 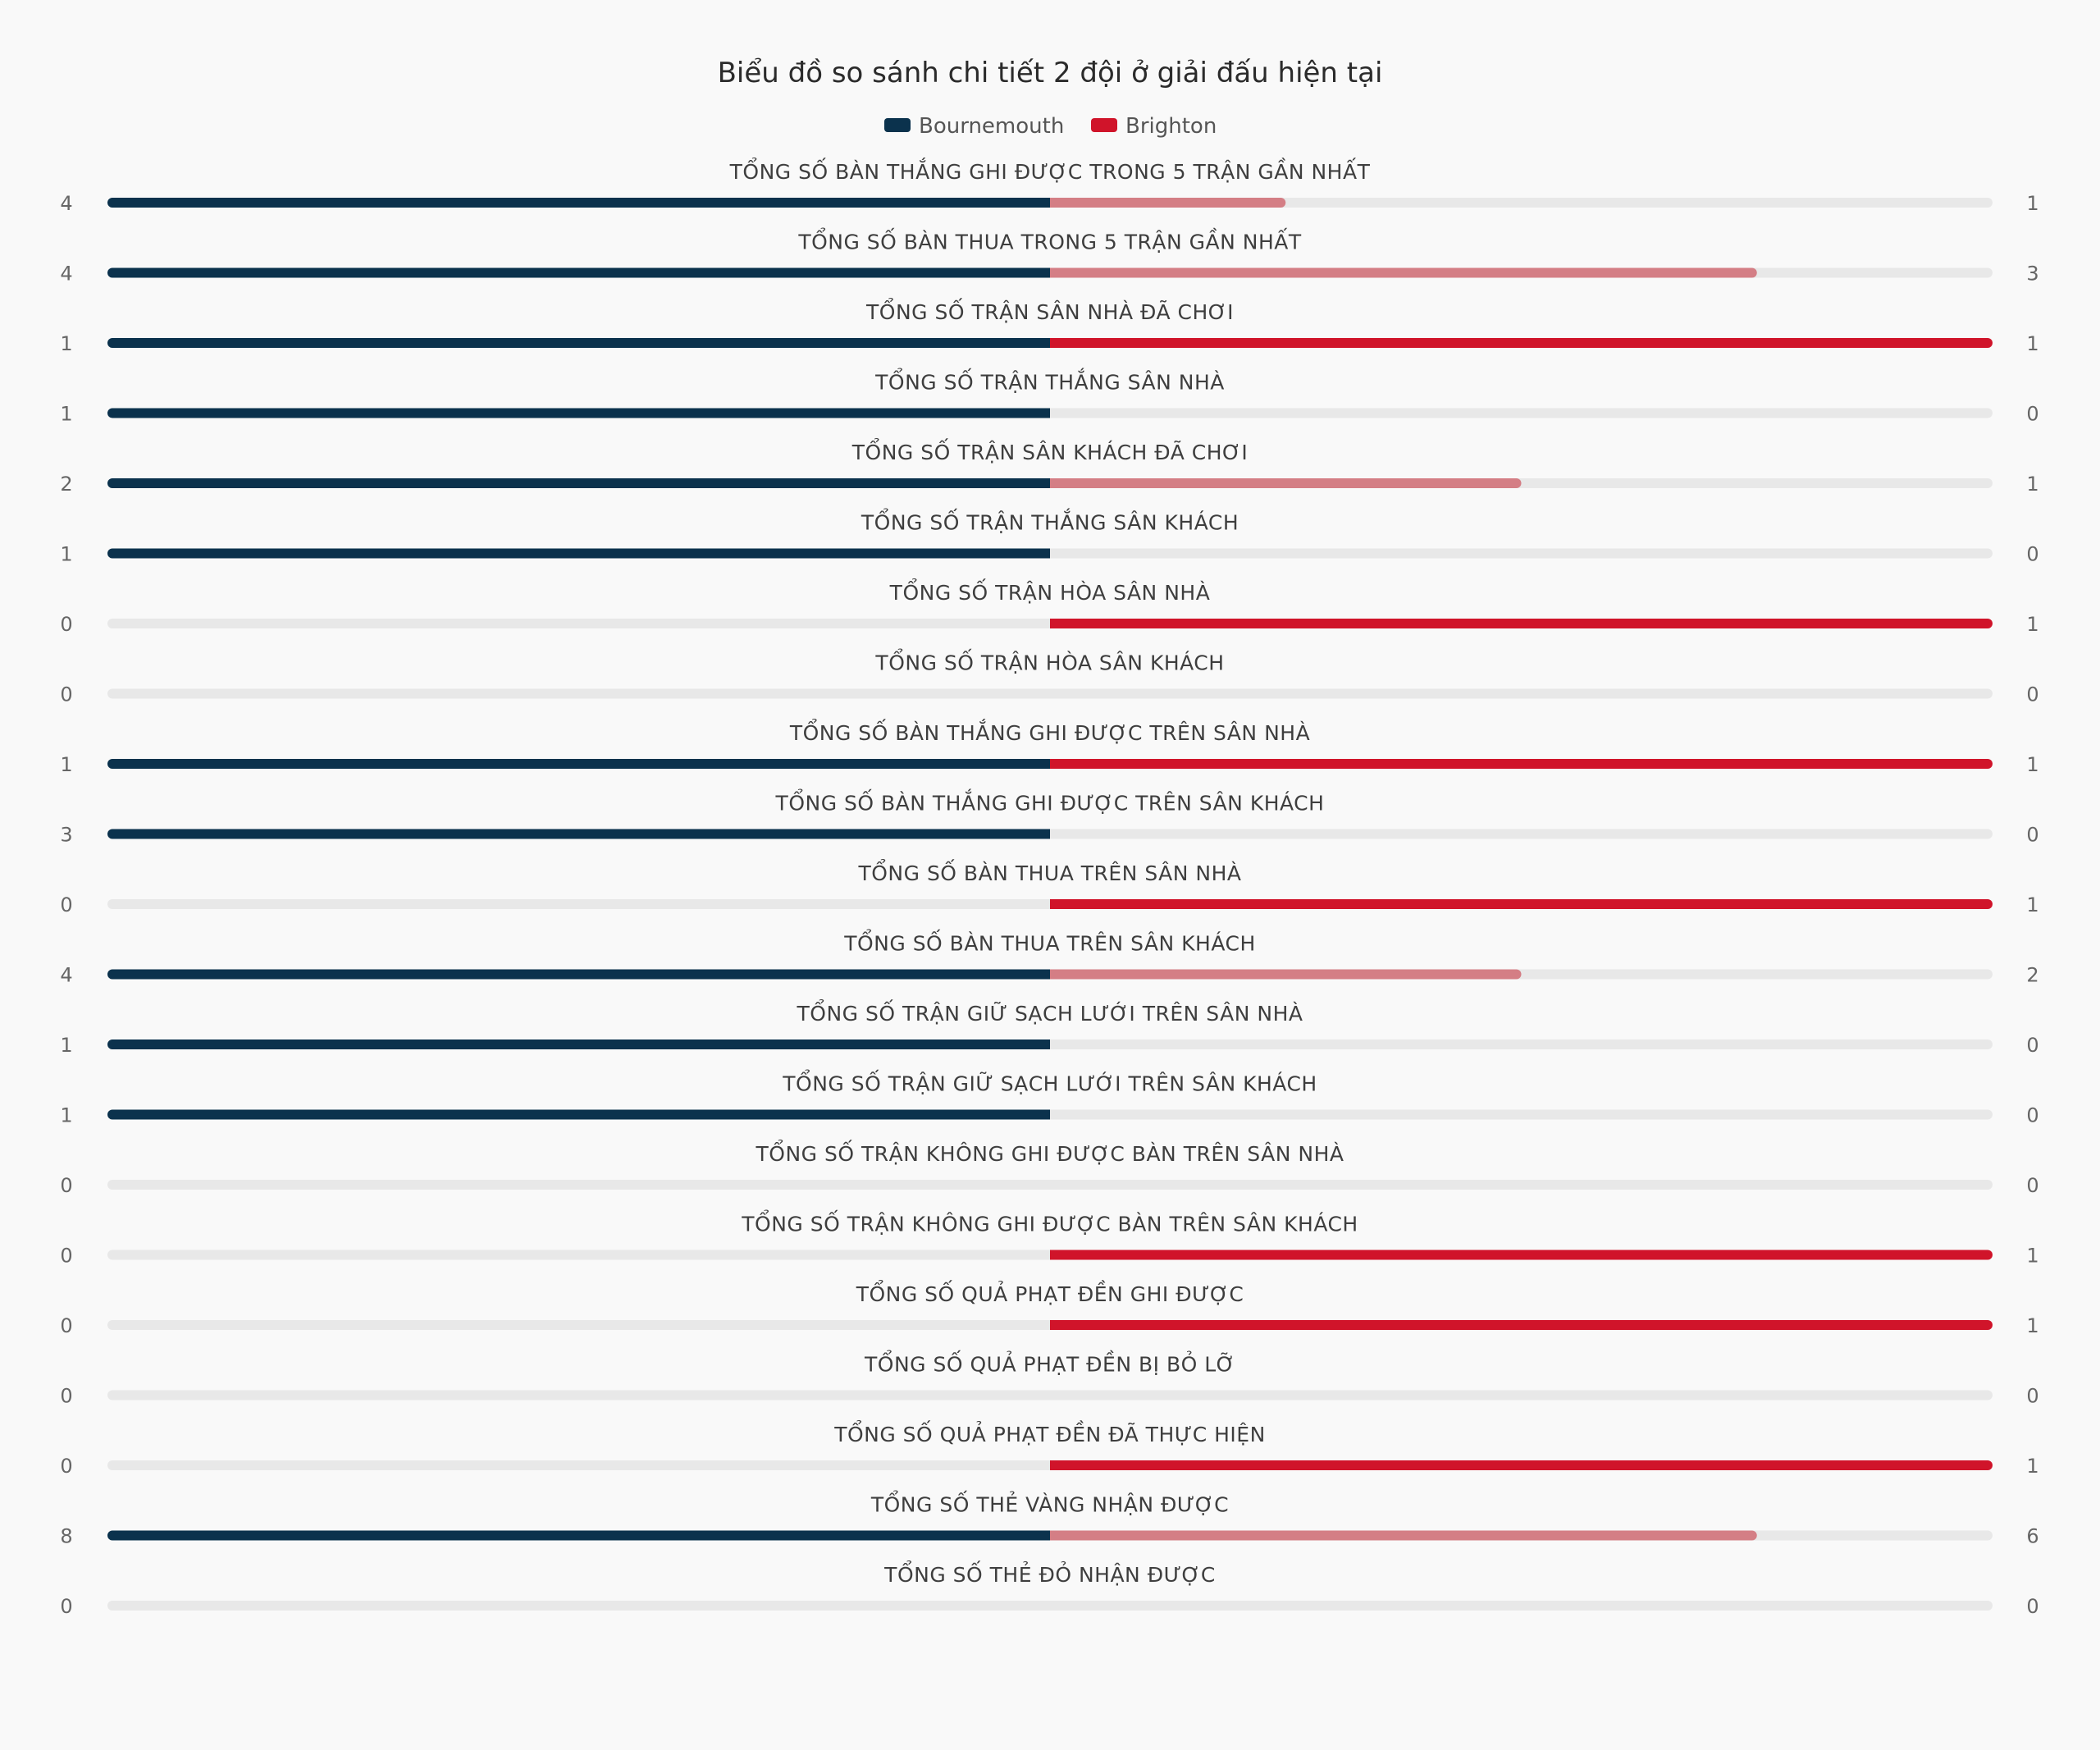 I want to click on chart-row: TỔNG SỐ QUẢ PHẠT ĐỀN GHI ĐƯỢC 0 1, so click(x=1049, y=1308).